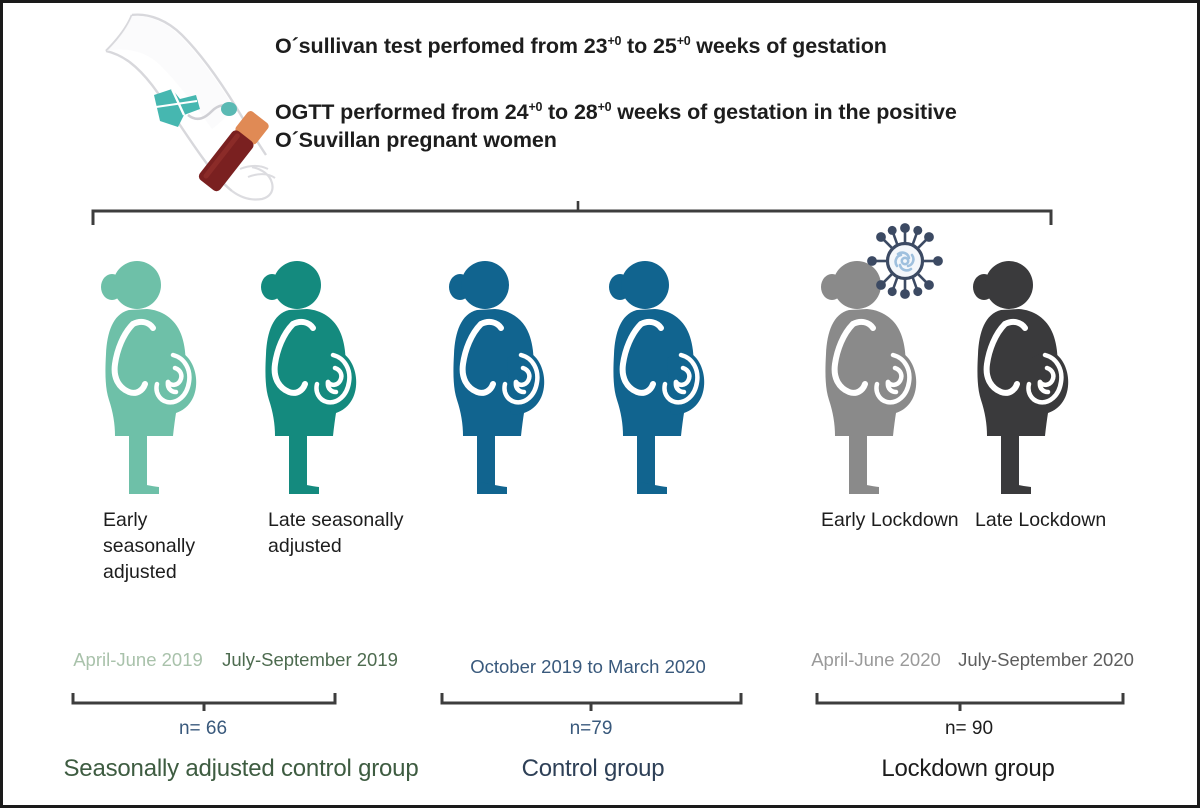 The width and height of the screenshot is (1200, 808). I want to click on caption-late-lockdown: Late Lockdown, so click(1050, 521).